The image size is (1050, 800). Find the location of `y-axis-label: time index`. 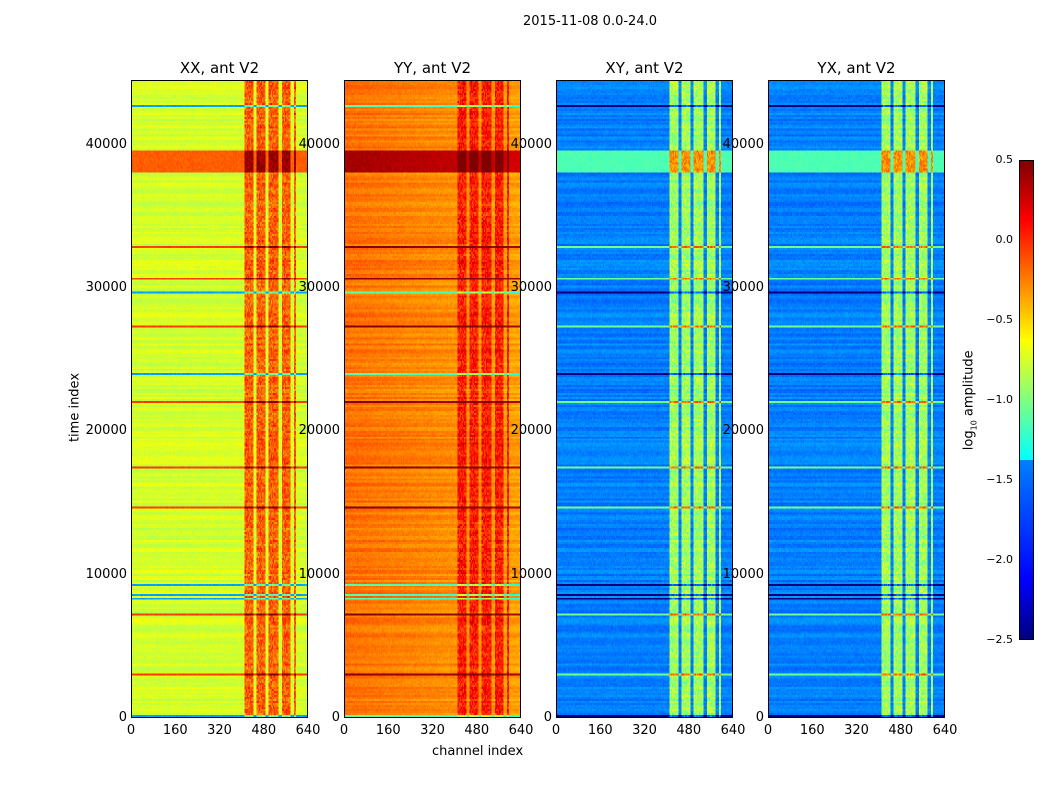

y-axis-label: time index is located at coordinates (75, 407).